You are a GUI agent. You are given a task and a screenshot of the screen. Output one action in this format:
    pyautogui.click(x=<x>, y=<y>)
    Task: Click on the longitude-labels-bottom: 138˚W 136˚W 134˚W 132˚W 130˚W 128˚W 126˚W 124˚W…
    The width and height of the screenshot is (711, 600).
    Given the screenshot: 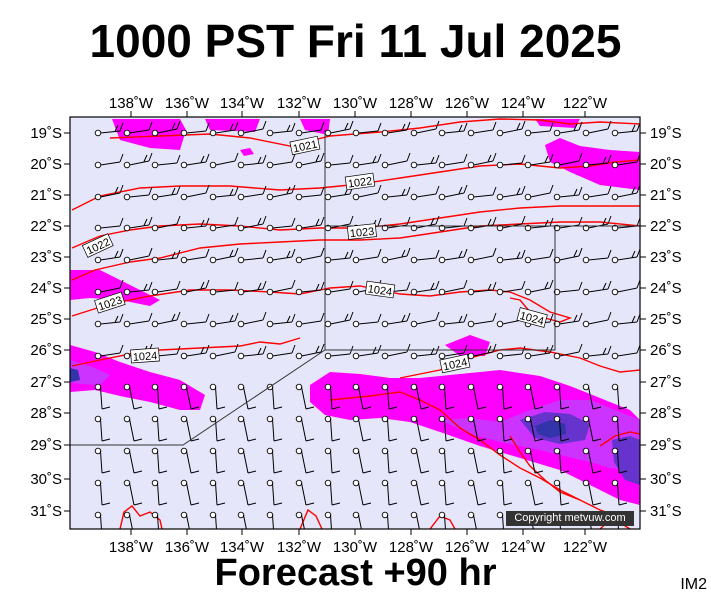 What is the action you would take?
    pyautogui.click(x=358, y=547)
    